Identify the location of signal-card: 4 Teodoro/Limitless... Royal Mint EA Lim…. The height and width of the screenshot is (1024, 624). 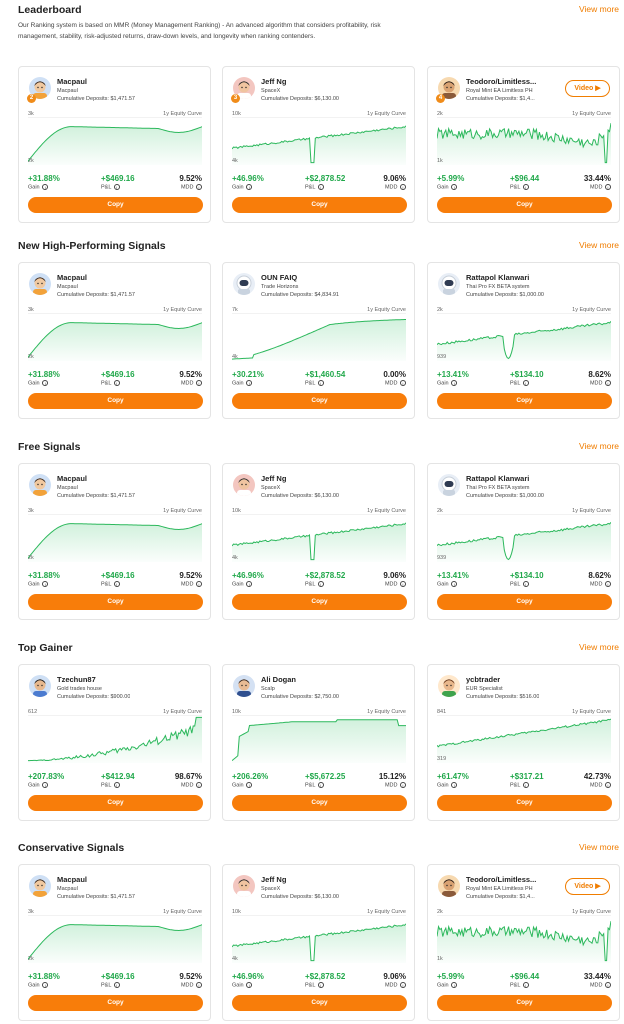
(523, 144).